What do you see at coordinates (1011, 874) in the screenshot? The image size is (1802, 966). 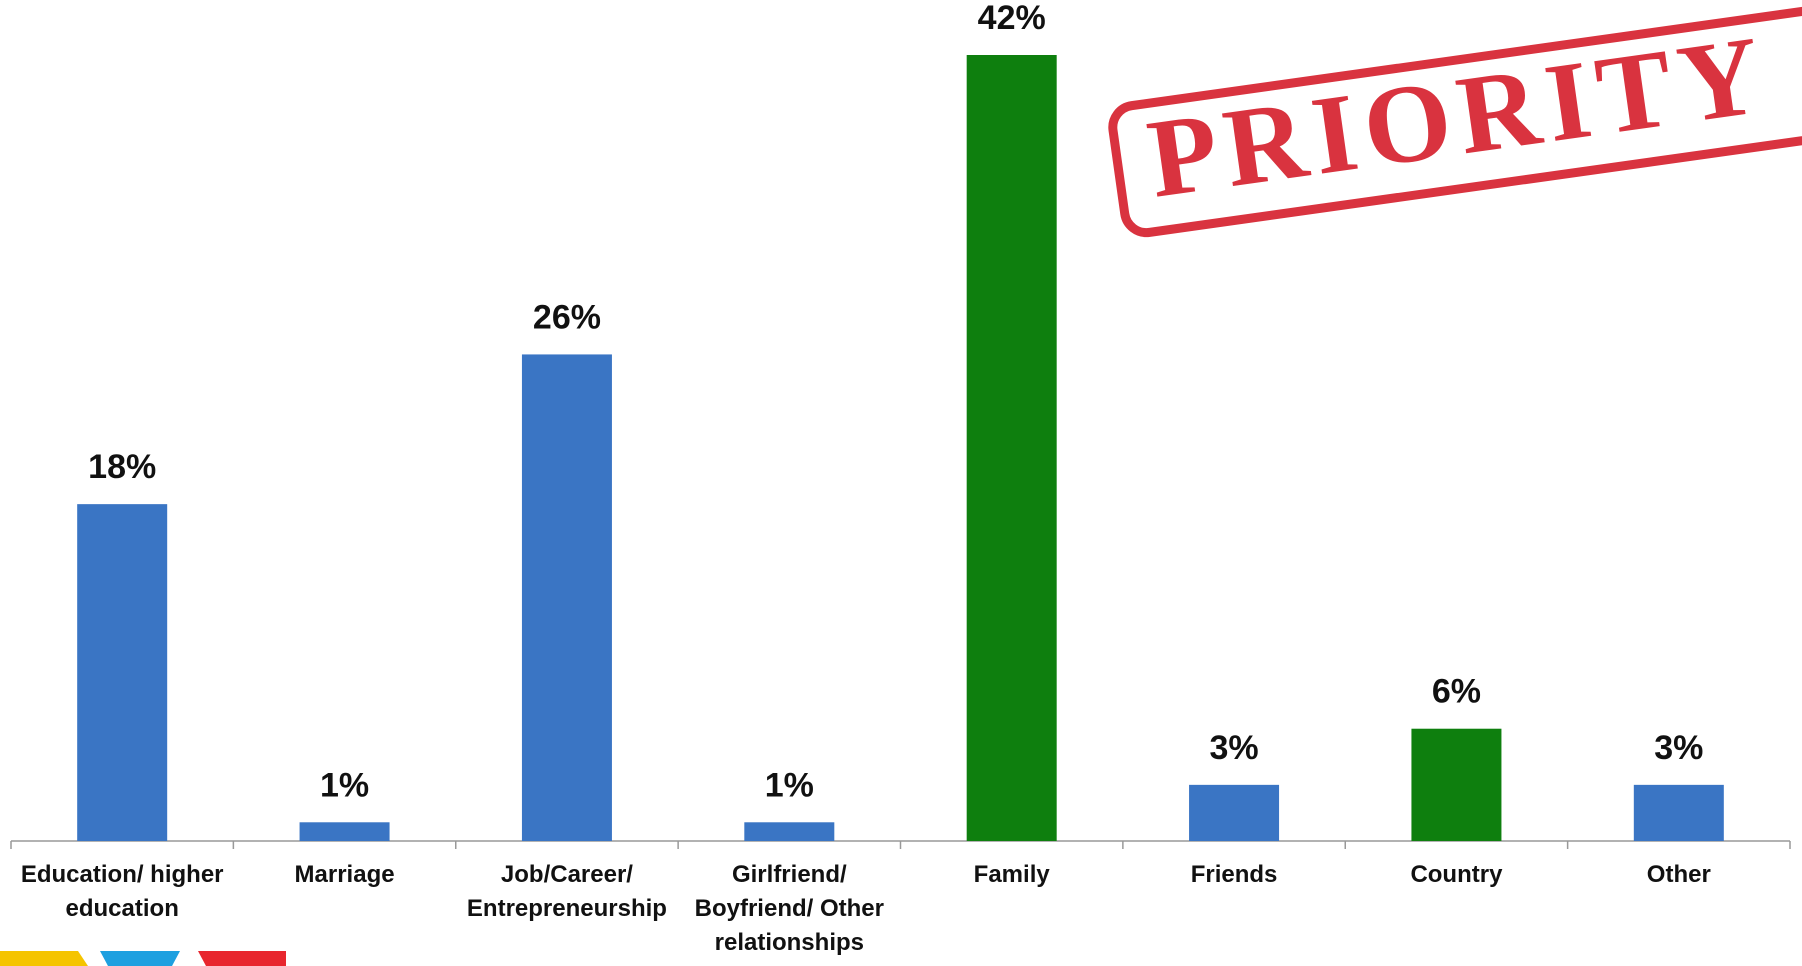 I see `x-tick-label: Family` at bounding box center [1011, 874].